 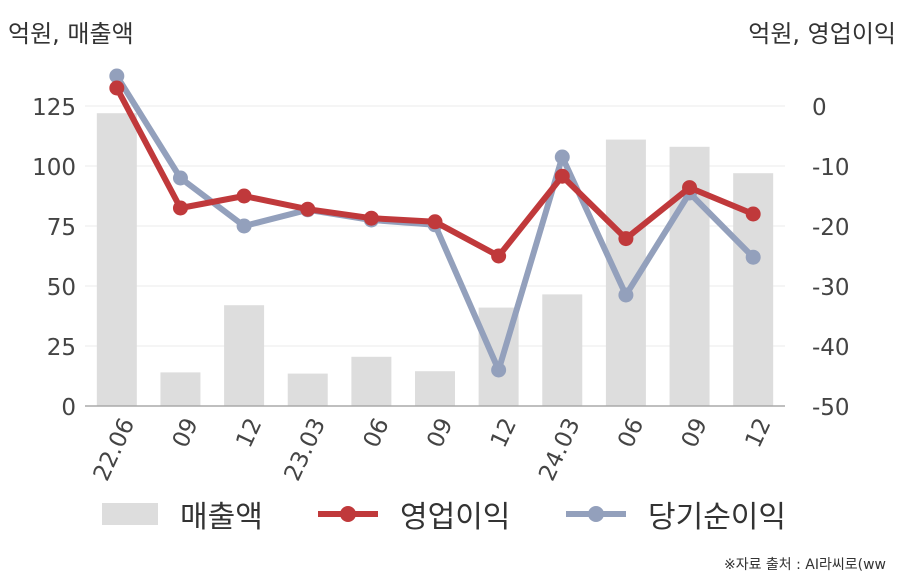 What do you see at coordinates (831, 408) in the screenshot?
I see `right-tick-label: -50` at bounding box center [831, 408].